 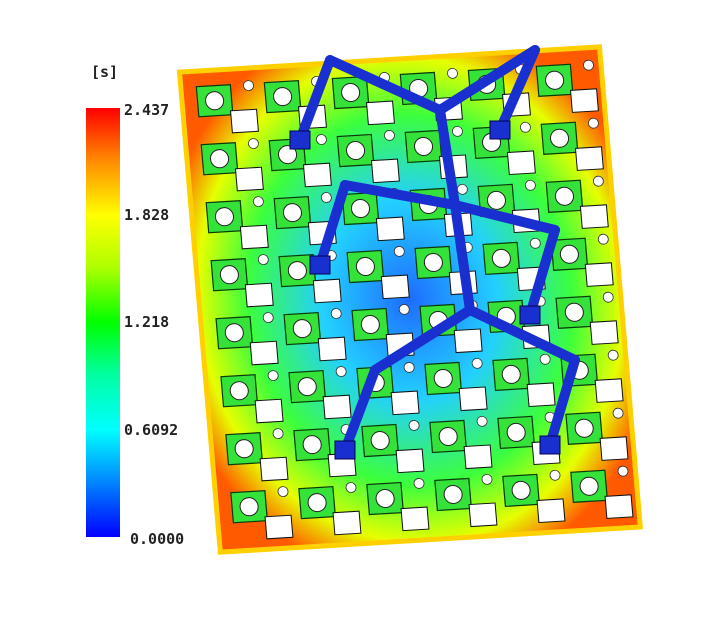 I want to click on legend-tick-max: 2.437, so click(x=147, y=110).